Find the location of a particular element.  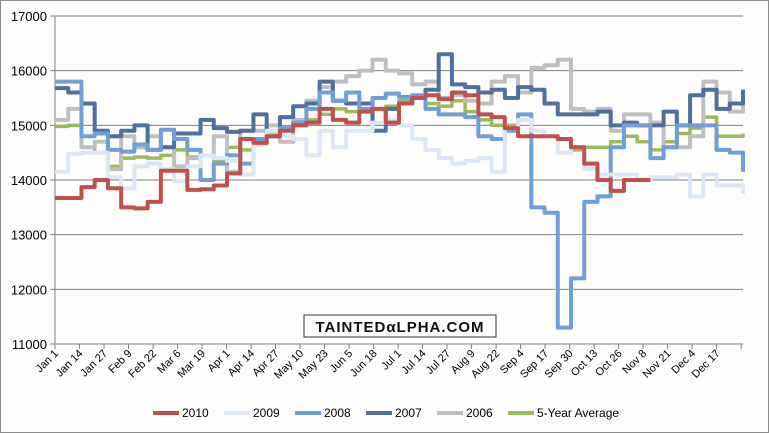

watermark-text: TAINTEDαLPHA.COM is located at coordinates (399, 327).